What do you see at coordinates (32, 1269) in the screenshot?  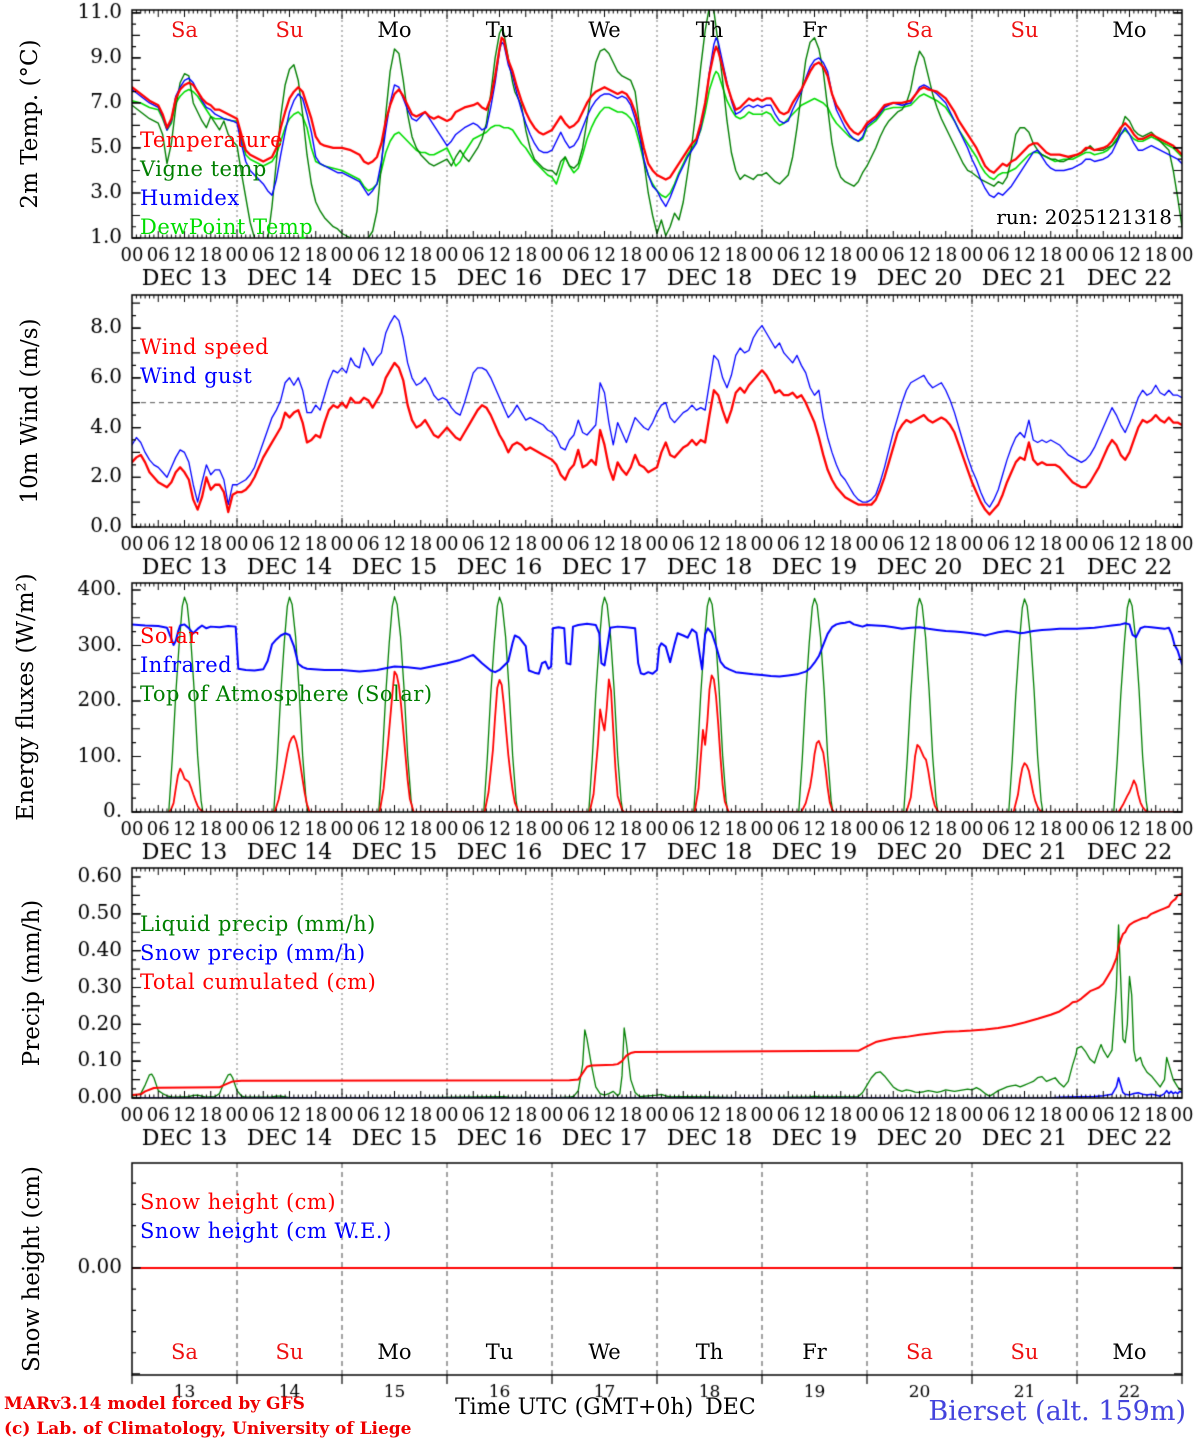 I see `y-axis-title-snow: Snow height (cm)` at bounding box center [32, 1269].